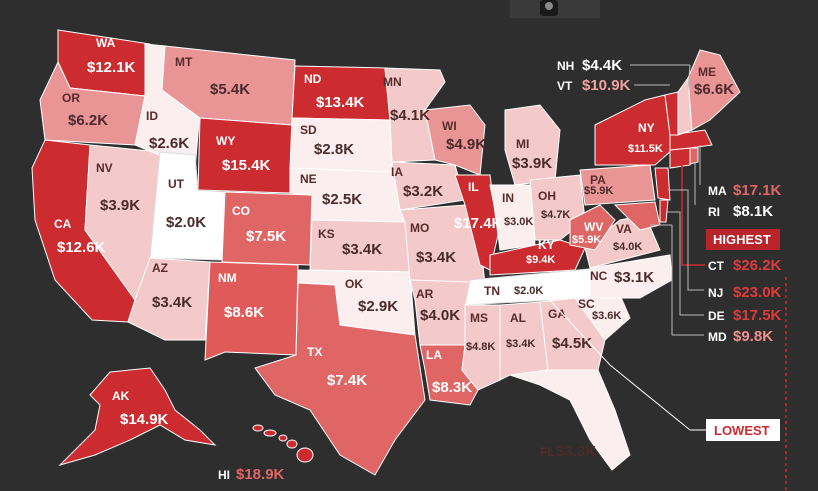 This screenshot has width=818, height=491. What do you see at coordinates (508, 198) in the screenshot?
I see `svg-text: IN` at bounding box center [508, 198].